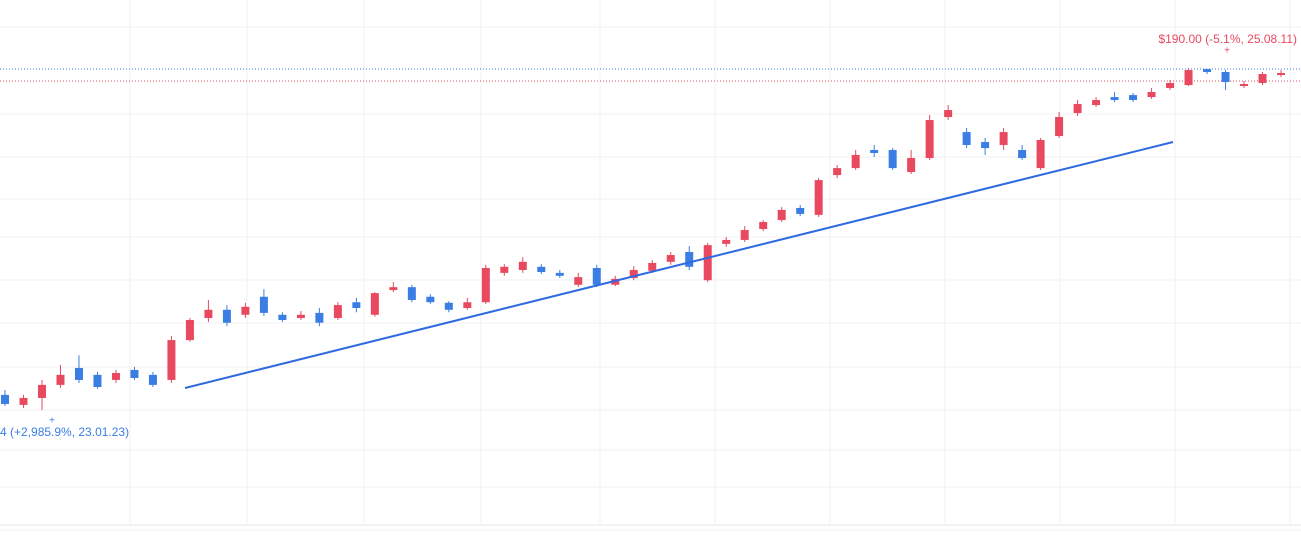  What do you see at coordinates (64, 432) in the screenshot?
I see `low-label: 4 (+2,985.9%, 23.01.23)` at bounding box center [64, 432].